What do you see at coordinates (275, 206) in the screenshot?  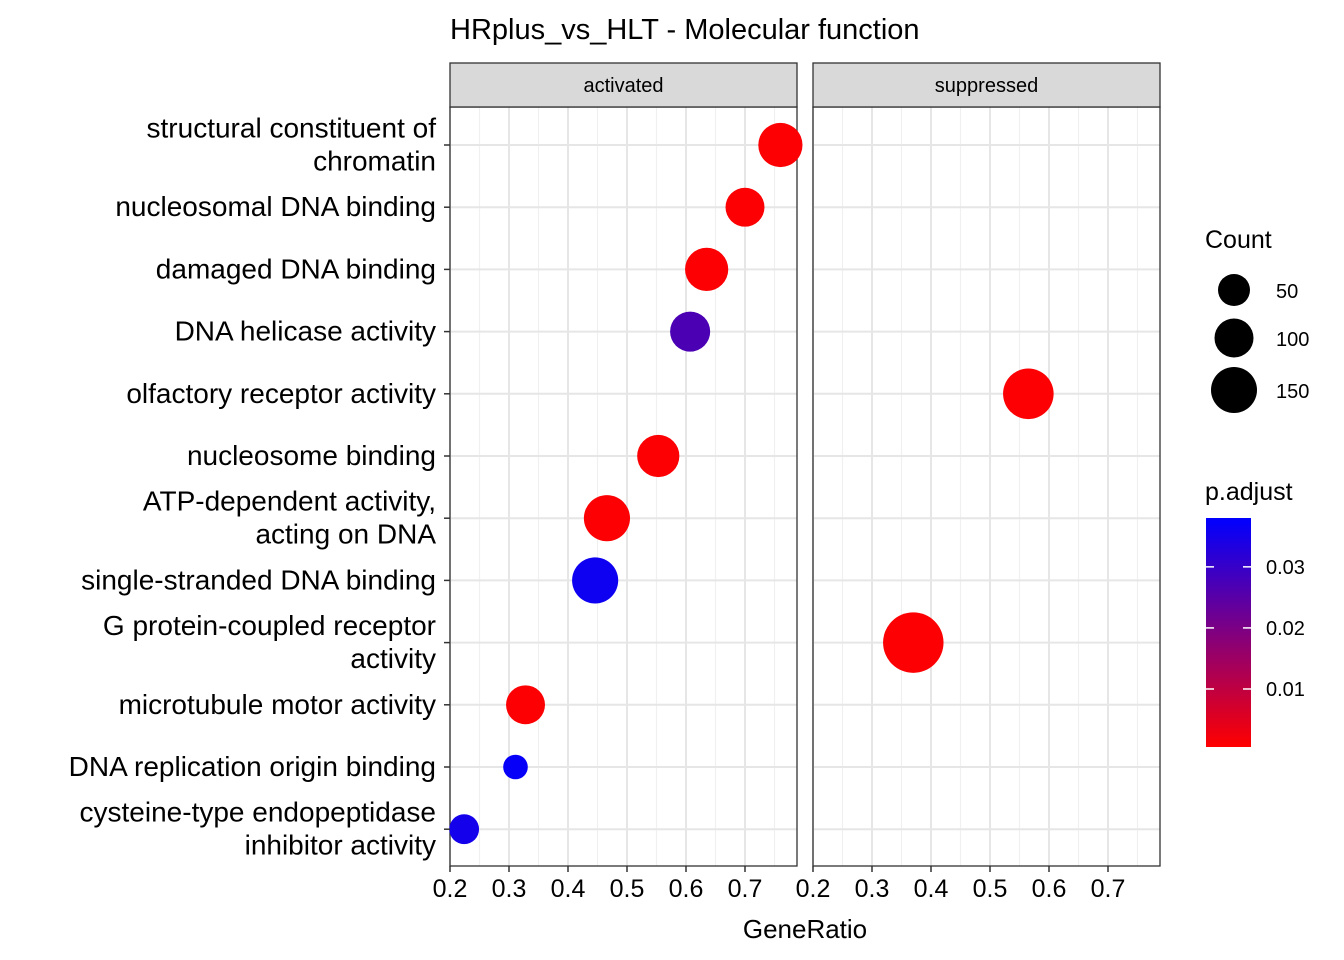 I see `y-tick-label: nucleosomal DNA binding` at bounding box center [275, 206].